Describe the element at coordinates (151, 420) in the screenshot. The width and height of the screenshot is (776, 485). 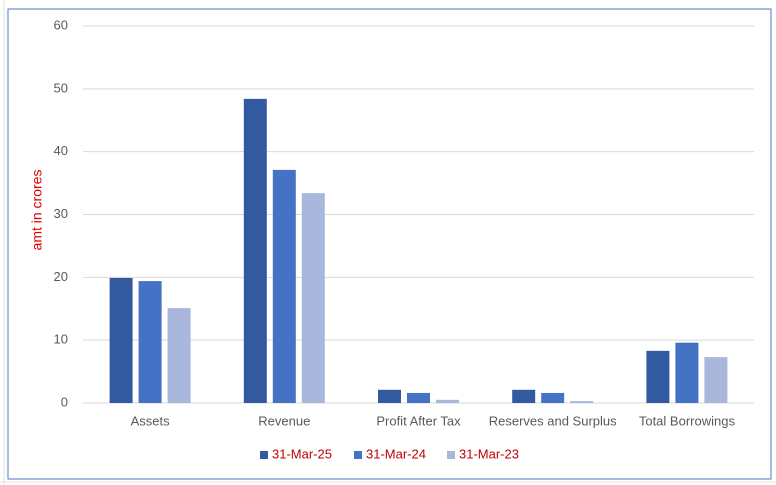
I see `x-tick-label: Assets` at that location.